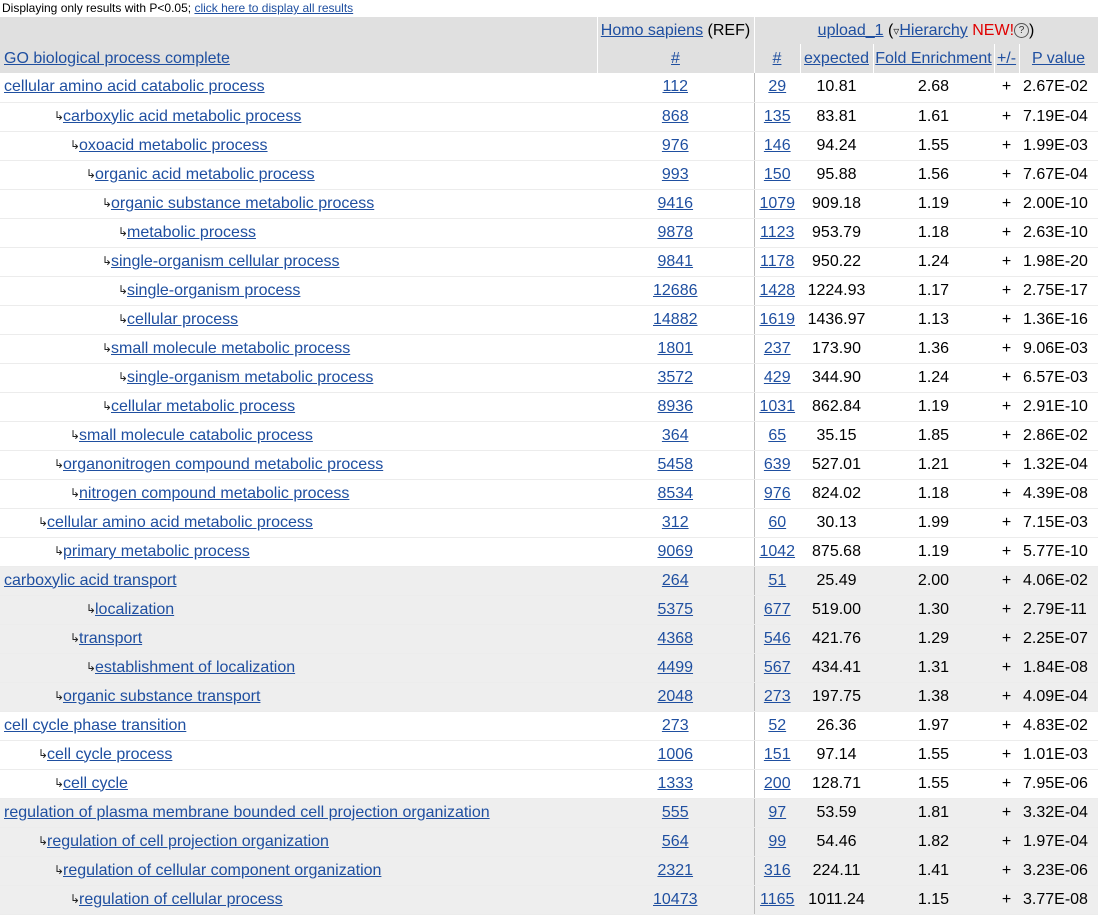 This screenshot has height=915, width=1119. What do you see at coordinates (203, 406) in the screenshot?
I see `go-term-link: cellular metabolic process` at bounding box center [203, 406].